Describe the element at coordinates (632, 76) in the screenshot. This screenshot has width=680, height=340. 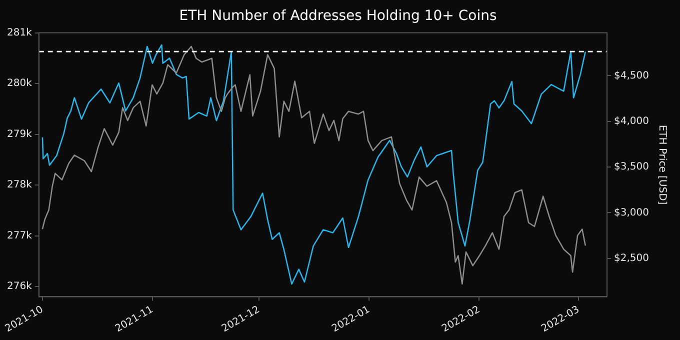
I see `y2-tick-label: $4,500` at that location.